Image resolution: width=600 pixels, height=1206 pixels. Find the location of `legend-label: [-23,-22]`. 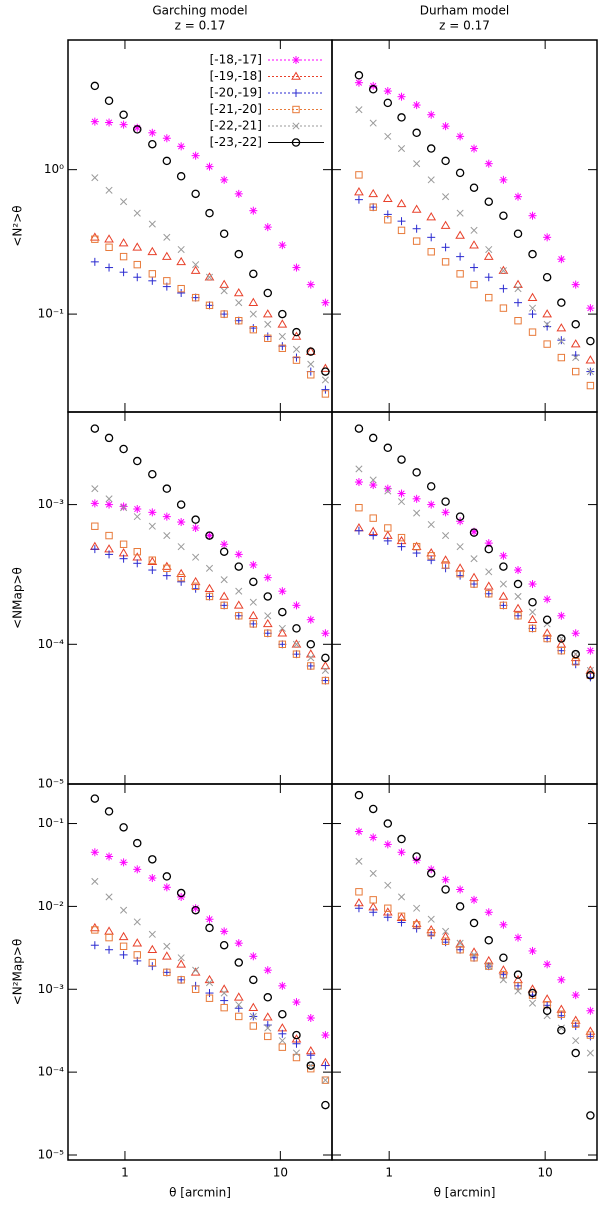

legend-label: [-23,-22] is located at coordinates (236, 142).